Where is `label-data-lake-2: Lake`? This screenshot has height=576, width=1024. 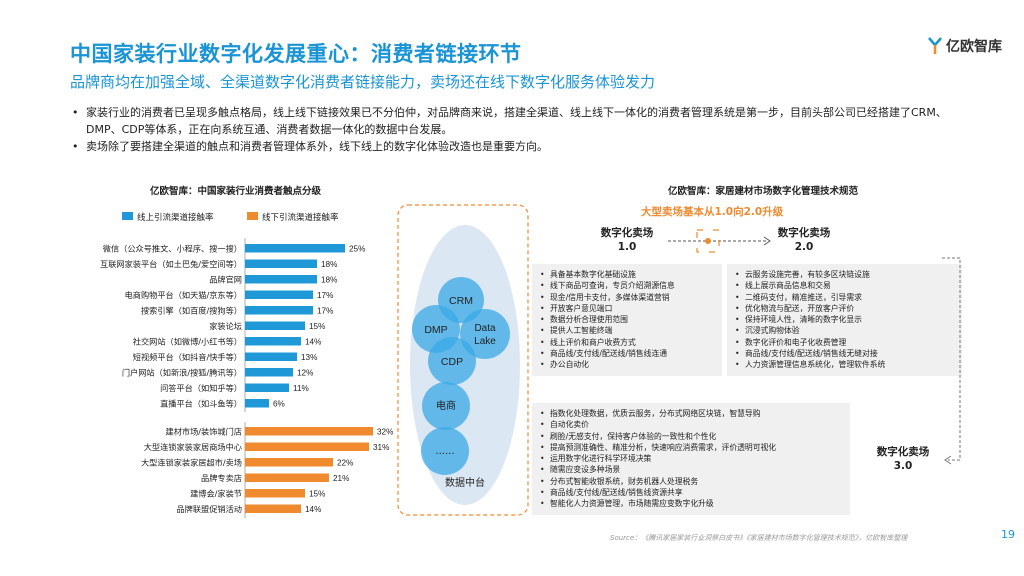 label-data-lake-2: Lake is located at coordinates (485, 341).